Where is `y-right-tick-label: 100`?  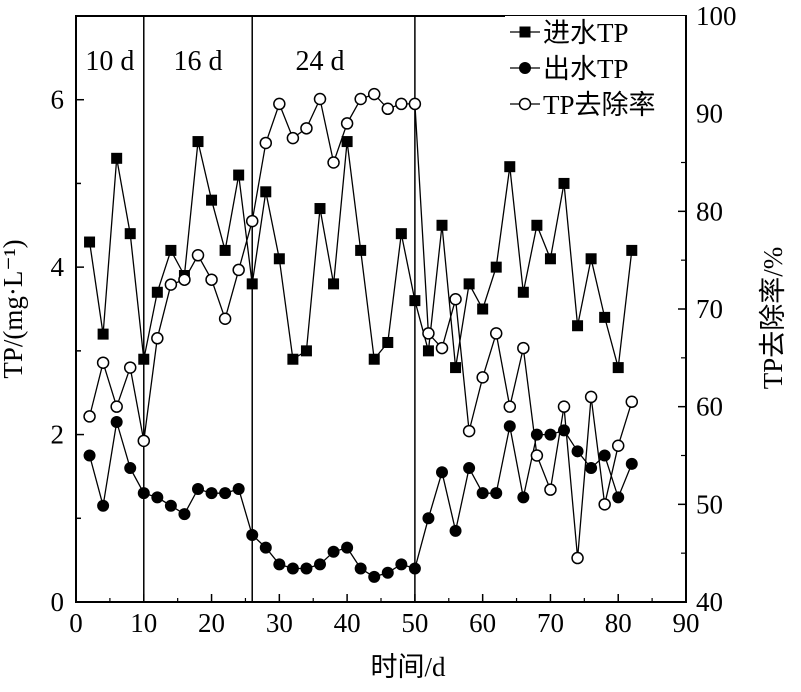 y-right-tick-label: 100 is located at coordinates (716, 16).